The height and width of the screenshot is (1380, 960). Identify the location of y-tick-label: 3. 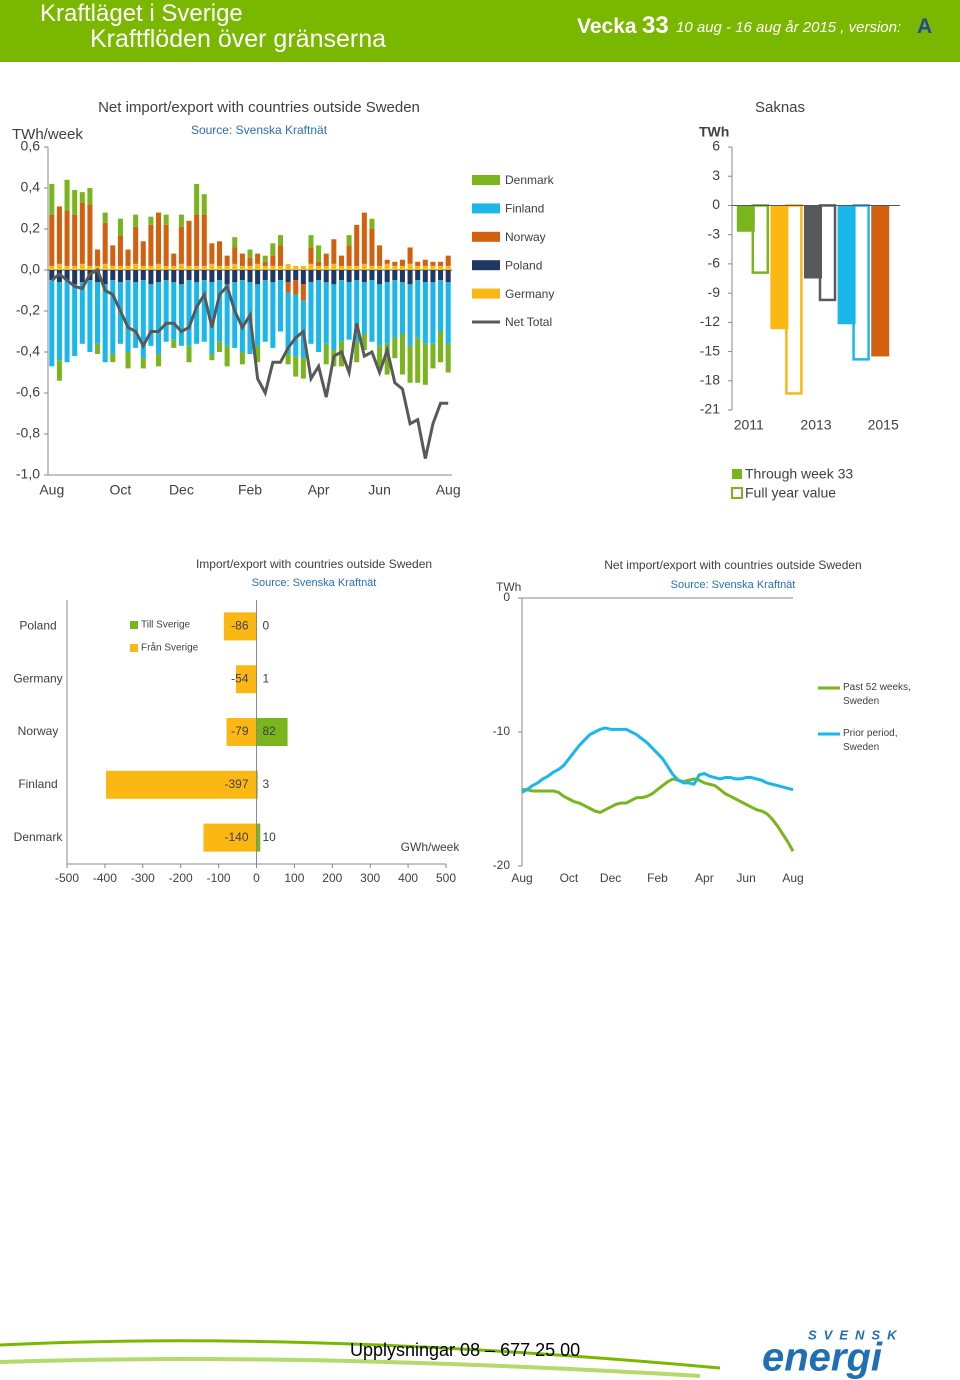
(716, 175).